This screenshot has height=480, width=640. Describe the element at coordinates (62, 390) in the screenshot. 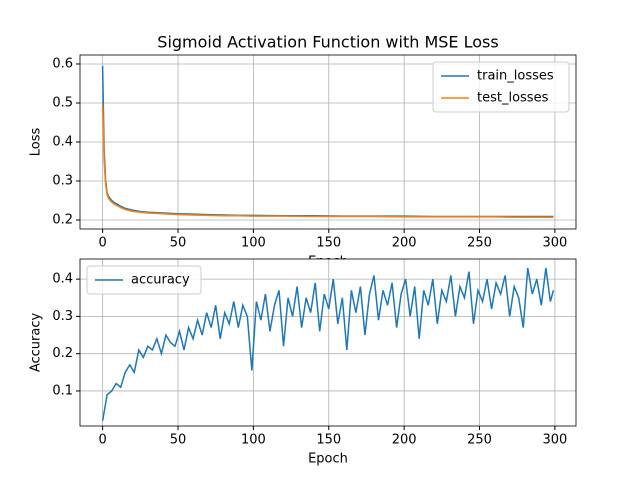

I see `y-tick-label: 0.1` at that location.